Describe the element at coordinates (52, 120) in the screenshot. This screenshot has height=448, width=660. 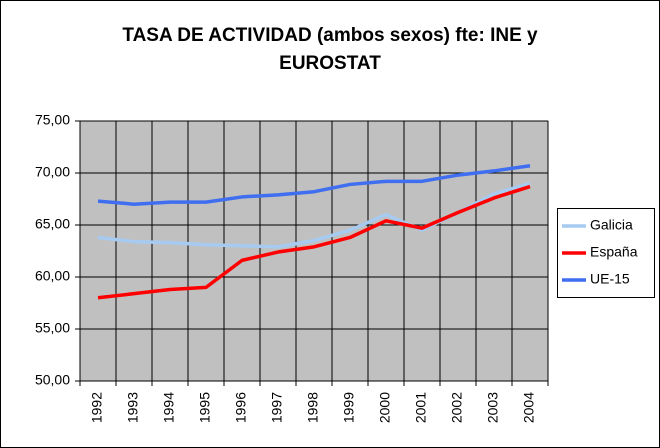
I see `y-tick-label: 75,00` at that location.